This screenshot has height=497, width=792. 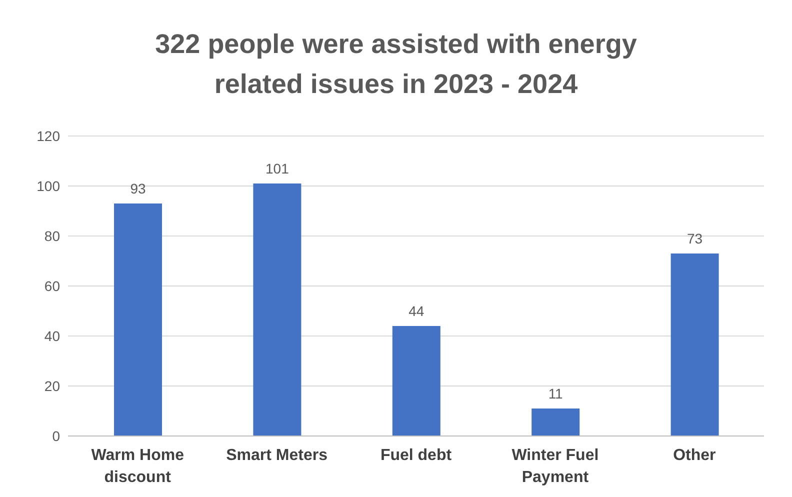 I want to click on x-tick-label: Smart Meters, so click(x=277, y=455).